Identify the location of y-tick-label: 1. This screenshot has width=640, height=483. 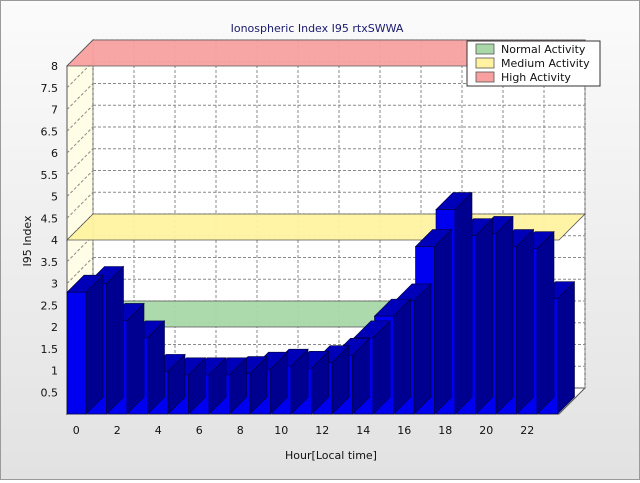
(54, 371).